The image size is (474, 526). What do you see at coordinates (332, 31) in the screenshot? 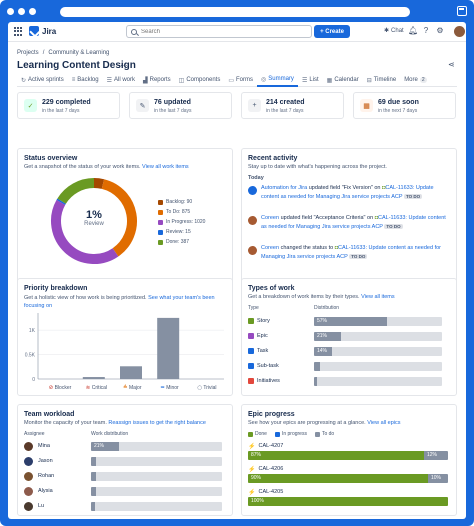
I see `create-button: + Create` at bounding box center [332, 31].